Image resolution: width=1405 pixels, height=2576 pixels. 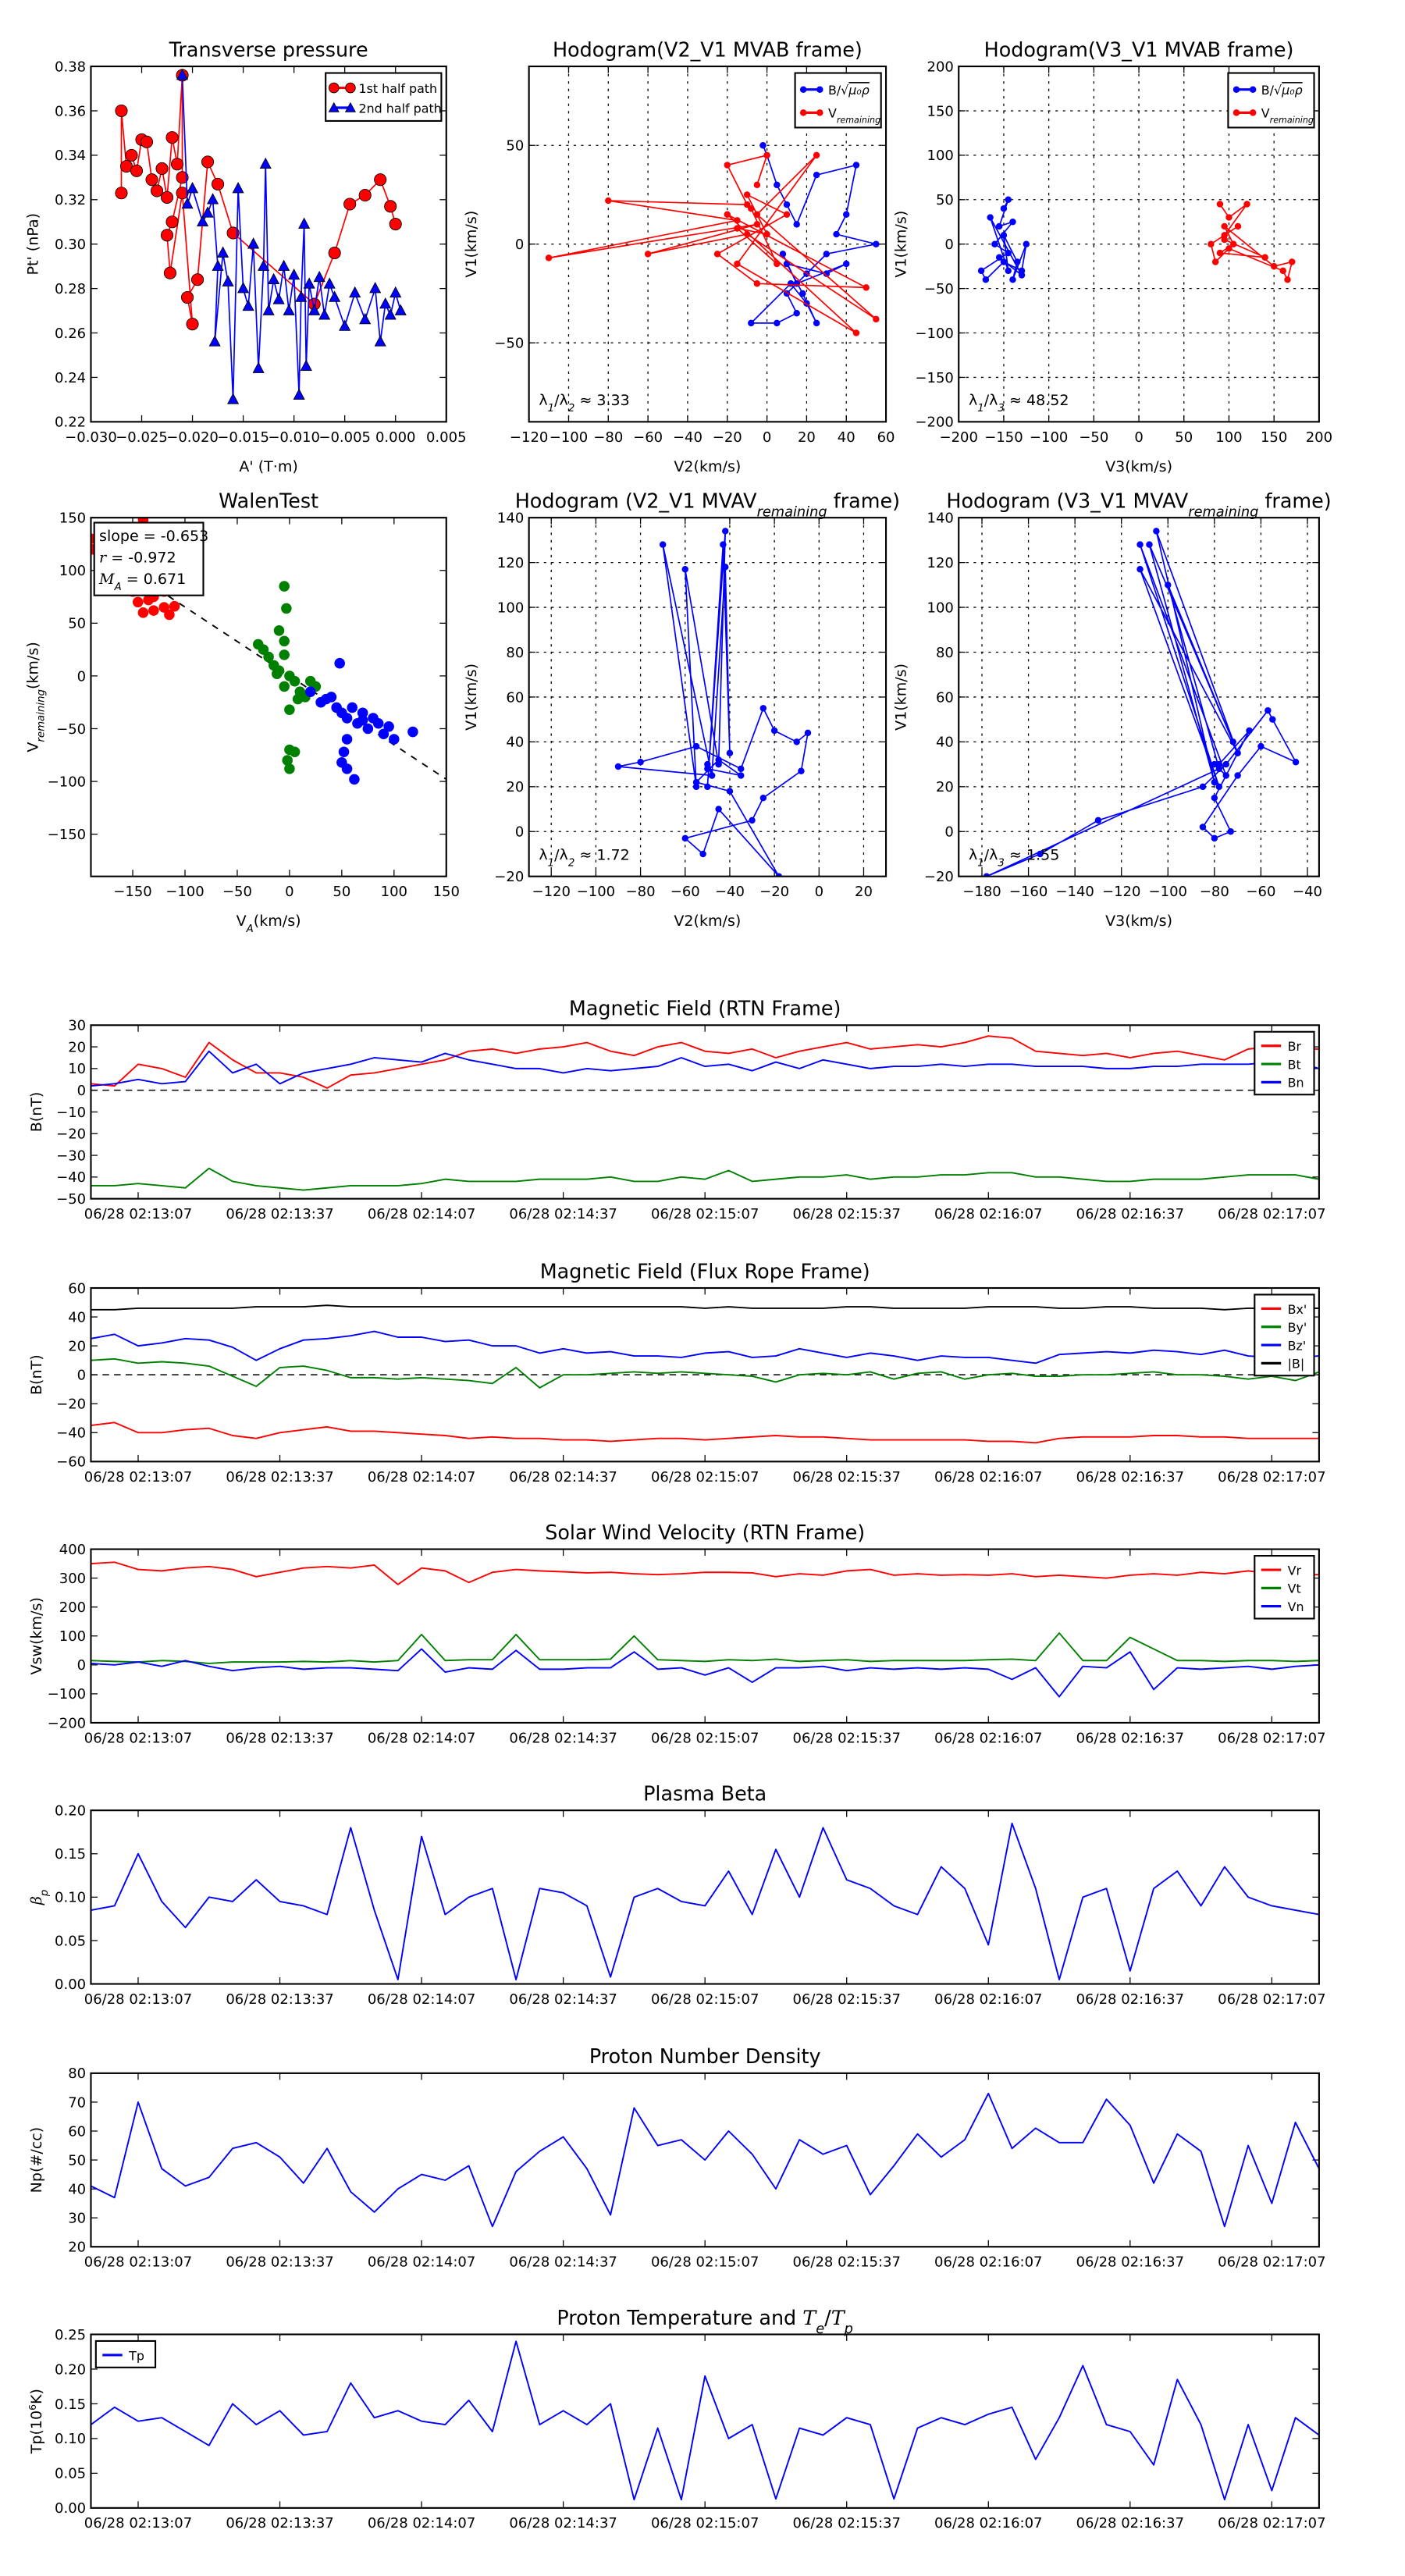 What do you see at coordinates (705, 1532) in the screenshot?
I see `text-part: Solar Wind Velocity (RTN Frame)` at bounding box center [705, 1532].